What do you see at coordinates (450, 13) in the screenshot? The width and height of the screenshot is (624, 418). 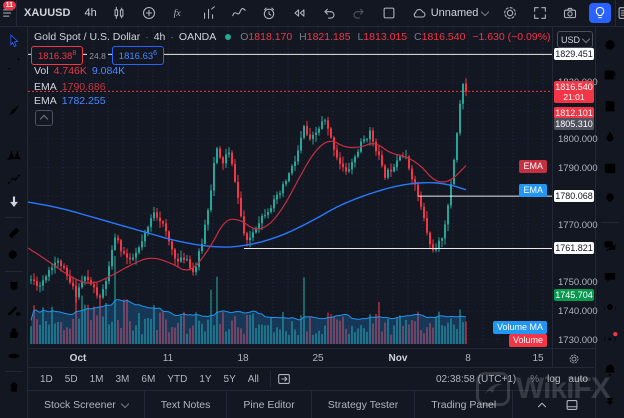 I see `cloud-save-button: Unnamed` at bounding box center [450, 13].